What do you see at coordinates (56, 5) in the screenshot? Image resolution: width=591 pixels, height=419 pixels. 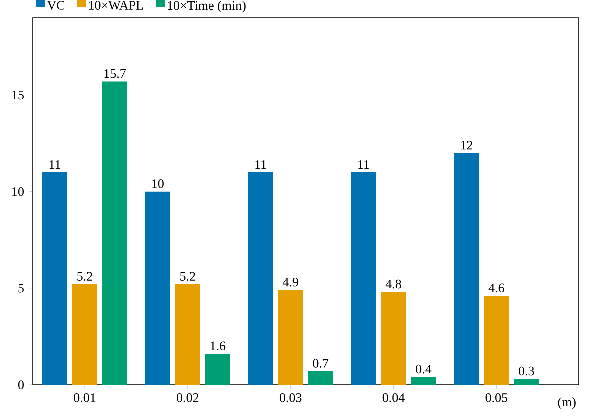 I see `legend-label: VC` at bounding box center [56, 5].